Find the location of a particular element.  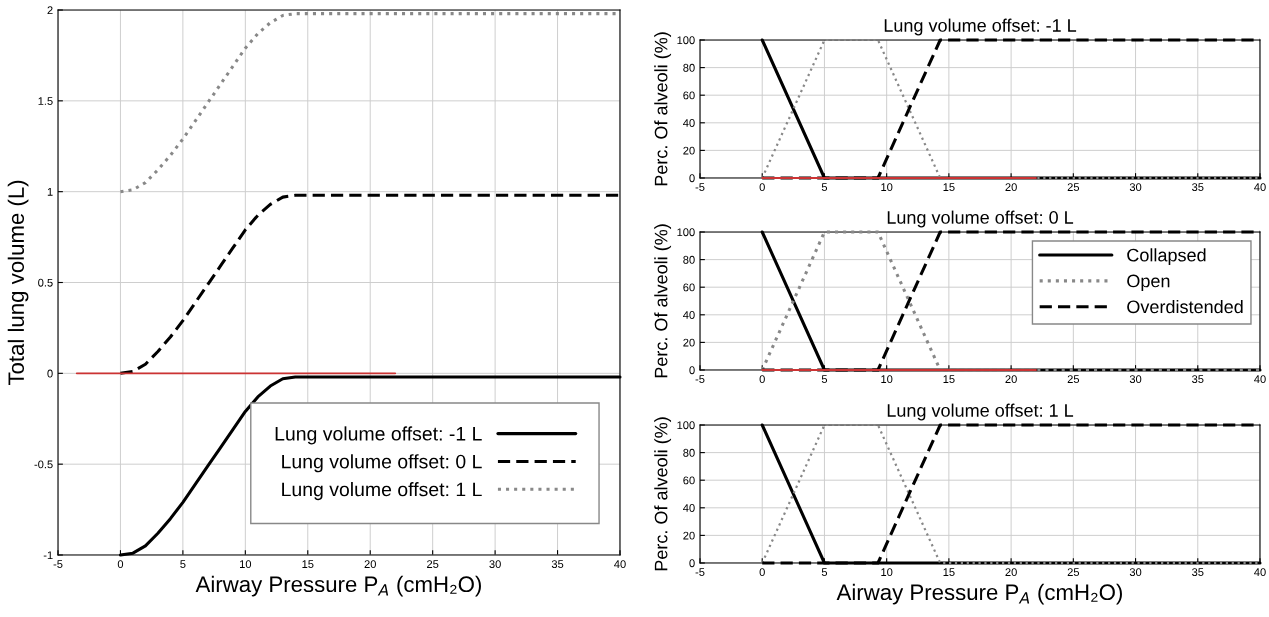

y-tick-label: 0.5 is located at coordinates (45, 282).